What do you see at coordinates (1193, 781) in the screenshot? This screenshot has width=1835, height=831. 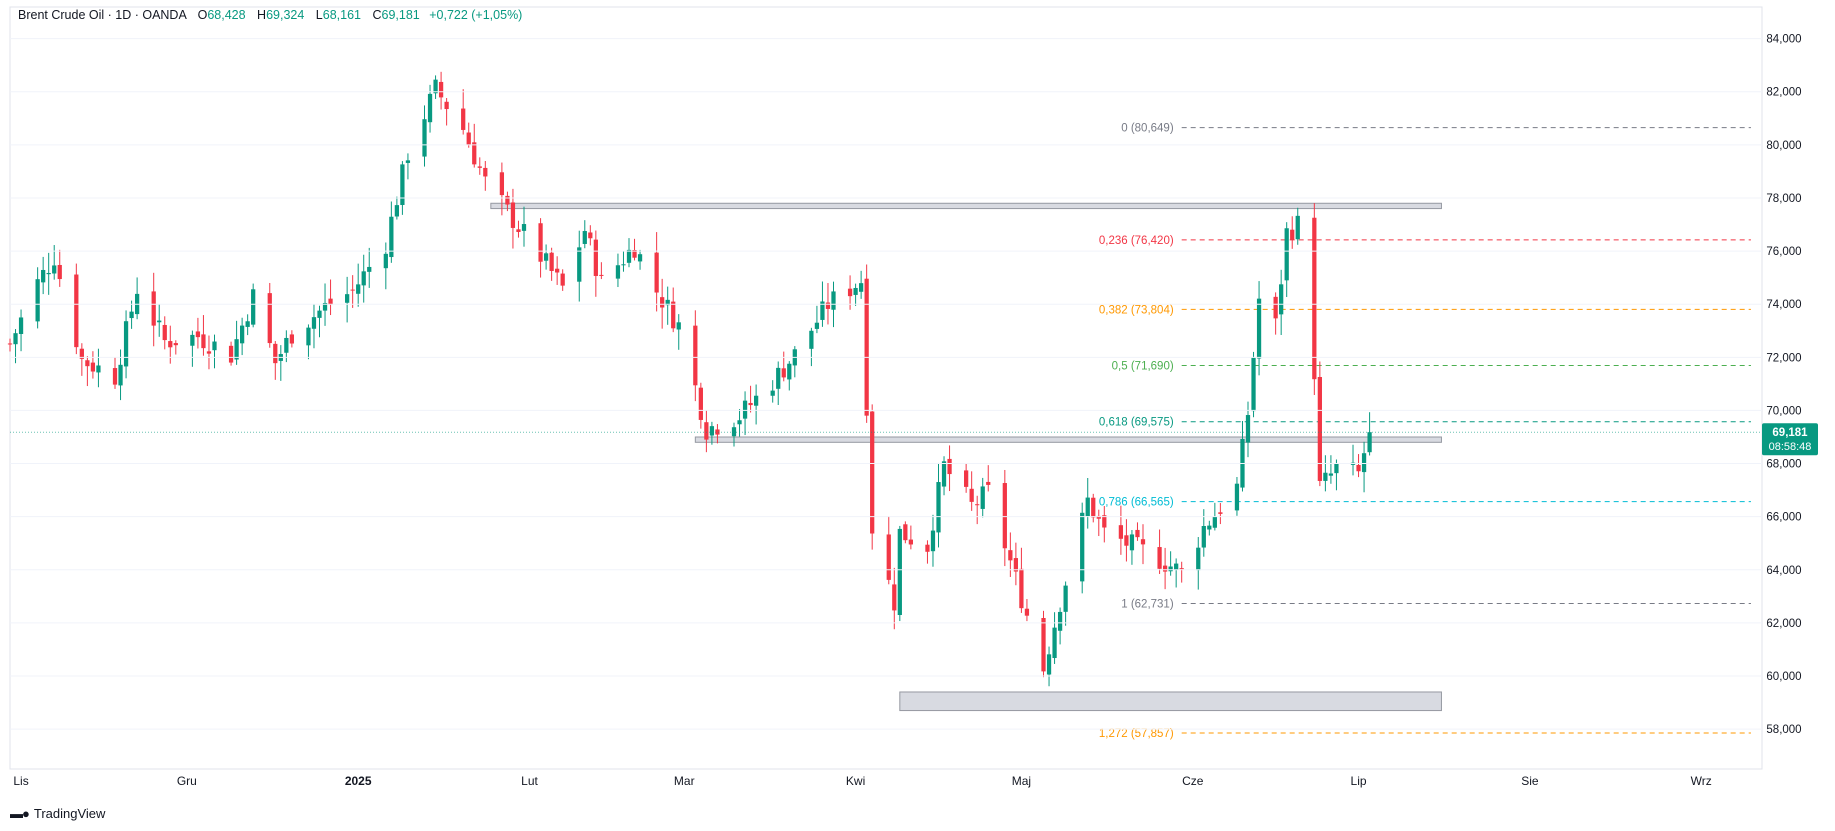 I see `x-tick-label: Cze` at bounding box center [1193, 781].